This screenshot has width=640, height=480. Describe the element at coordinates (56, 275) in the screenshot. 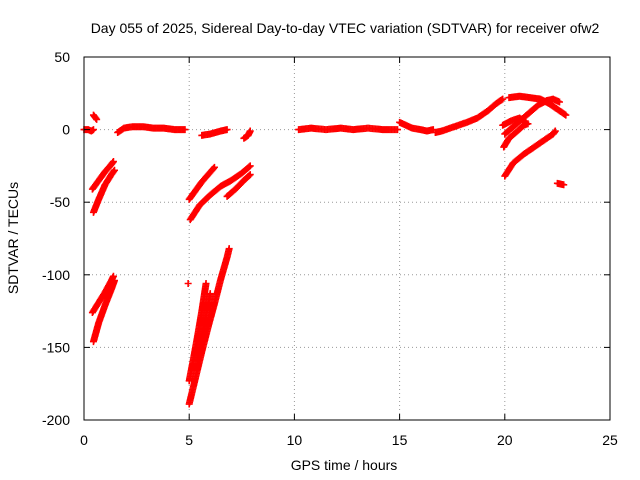

I see `y-tick-label: -100` at that location.